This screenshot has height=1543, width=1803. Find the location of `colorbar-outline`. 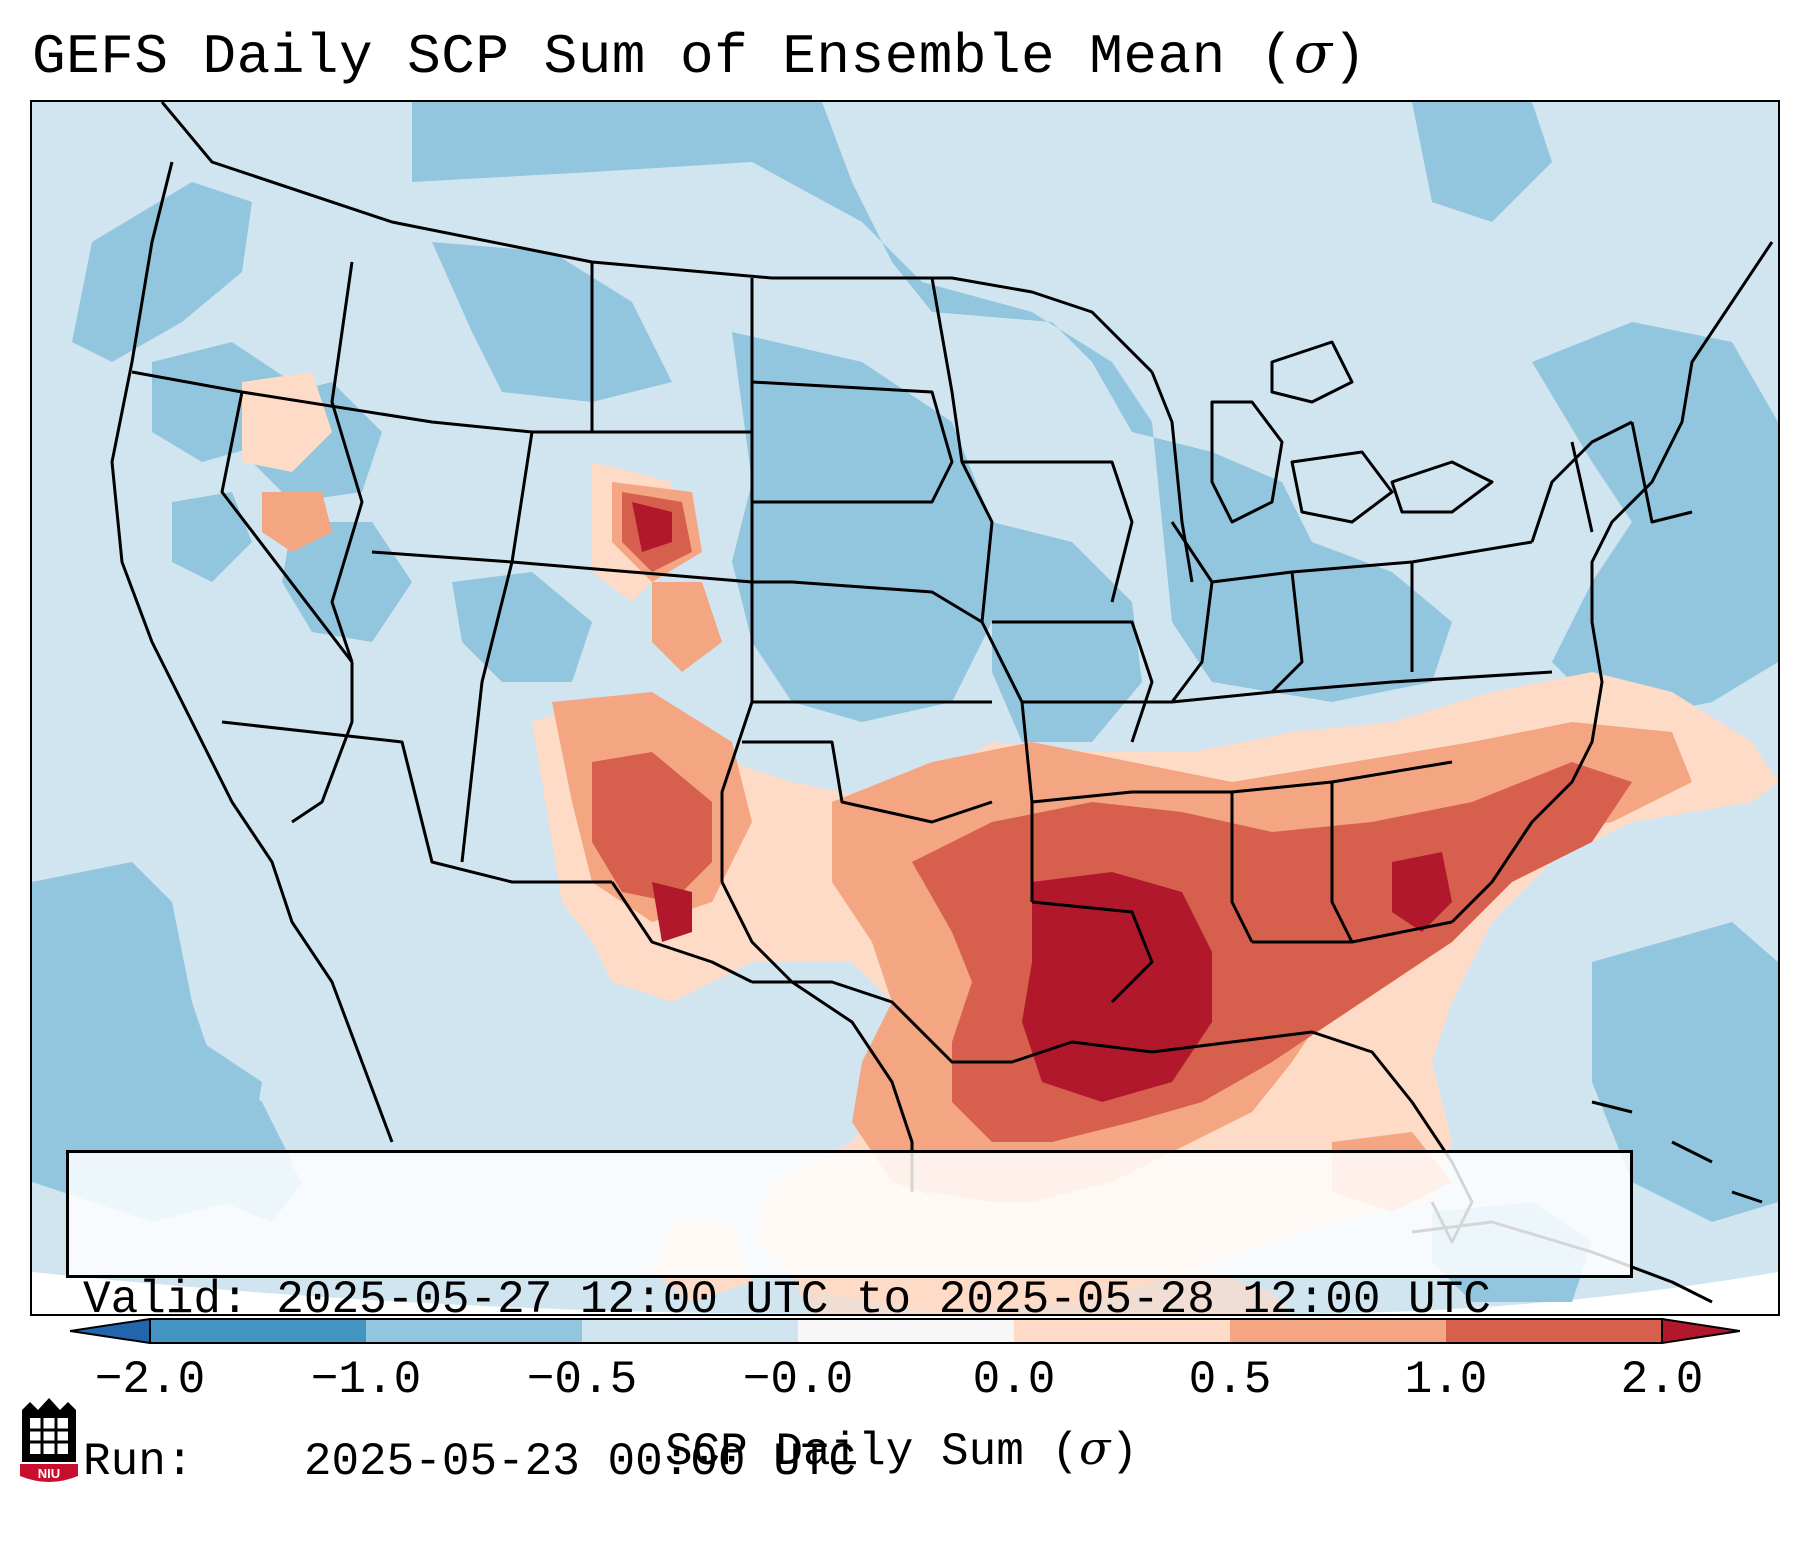

colorbar-outline is located at coordinates (906, 1331).